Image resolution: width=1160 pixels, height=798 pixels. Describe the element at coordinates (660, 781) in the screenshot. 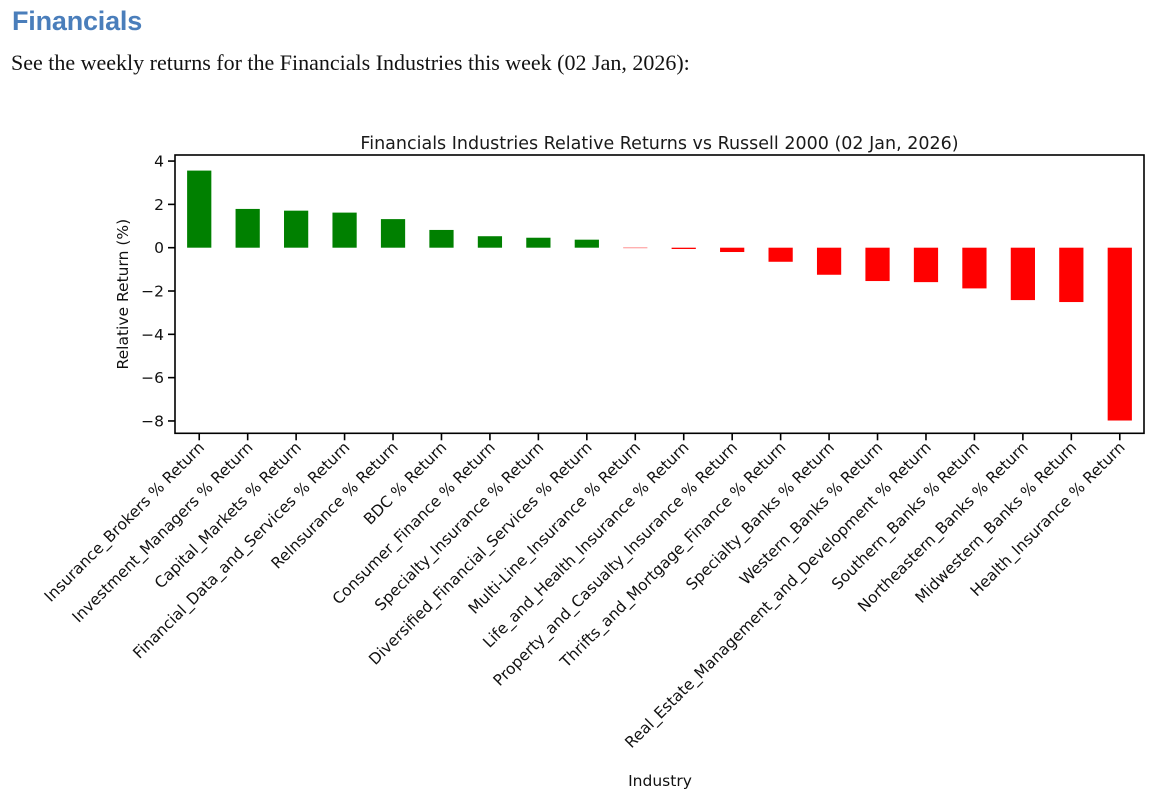

I see `x-axis-label: Industry` at that location.